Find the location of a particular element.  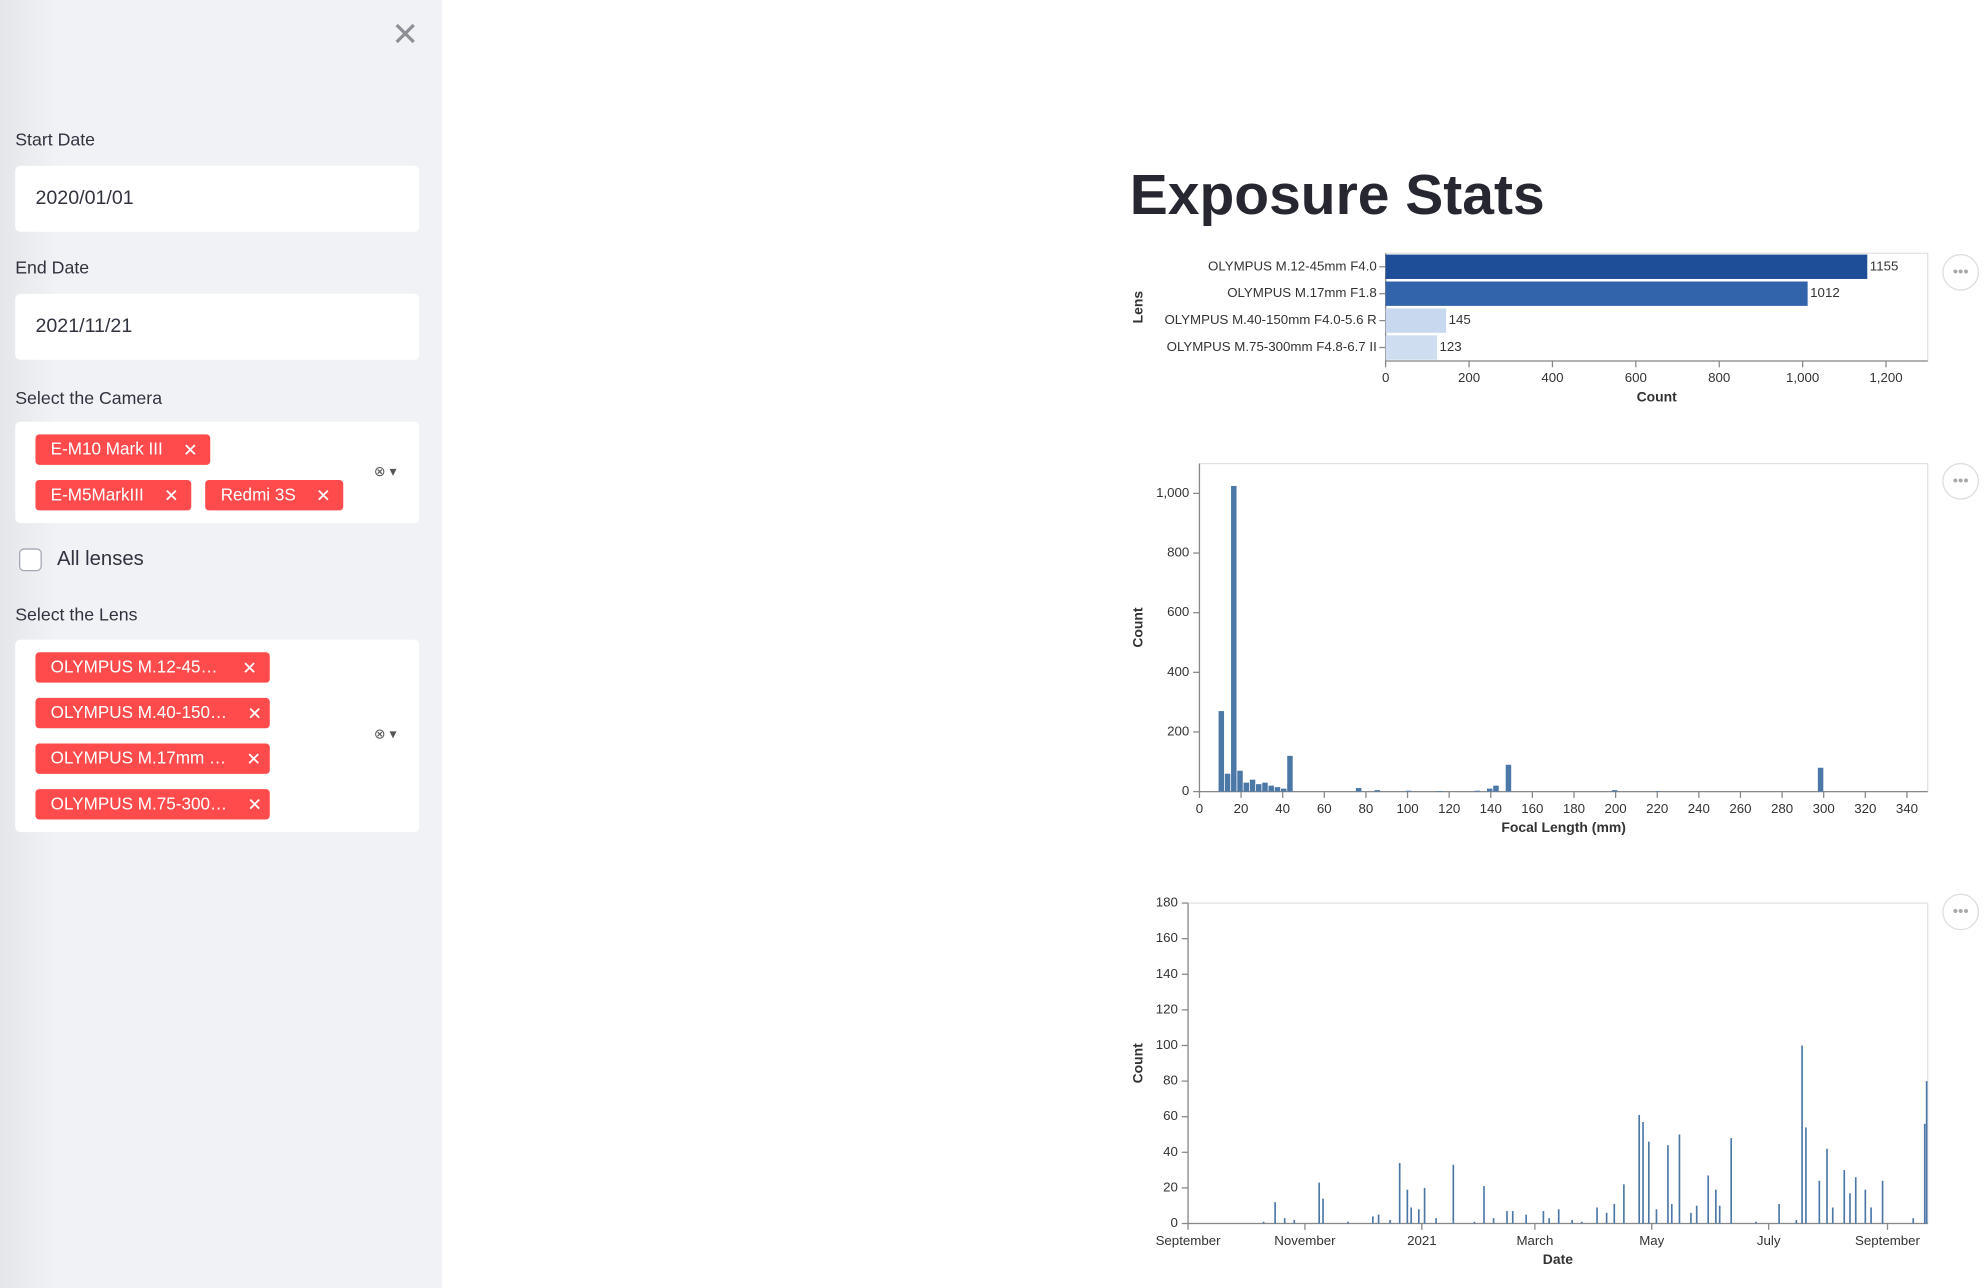

tag: Redmi 3S ✕ is located at coordinates (274, 495).